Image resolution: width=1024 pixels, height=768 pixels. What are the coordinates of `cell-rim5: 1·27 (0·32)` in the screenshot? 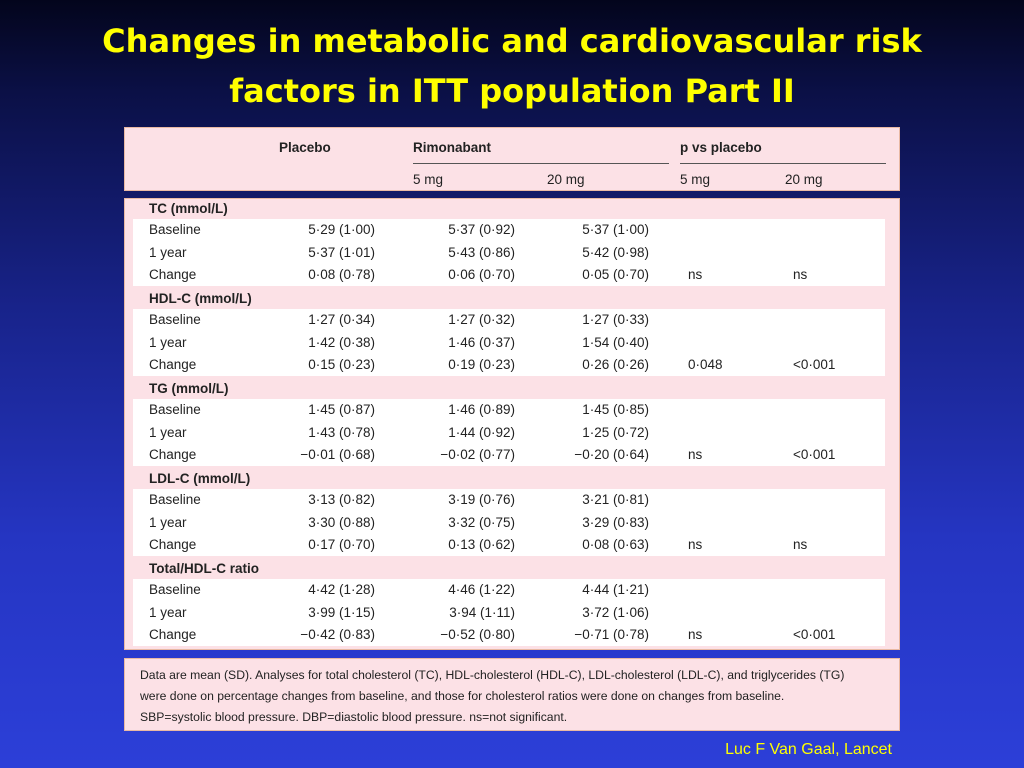 It's located at (481, 319).